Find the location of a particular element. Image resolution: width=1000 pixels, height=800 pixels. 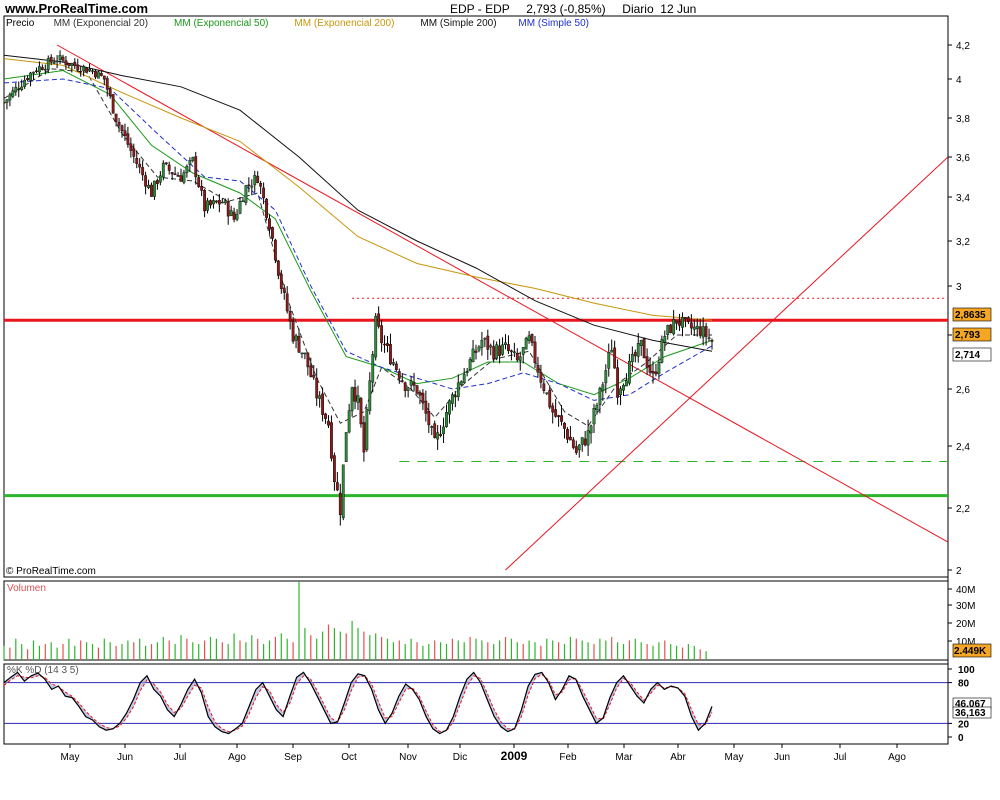

price-y-tick-label: 4 is located at coordinates (959, 80).